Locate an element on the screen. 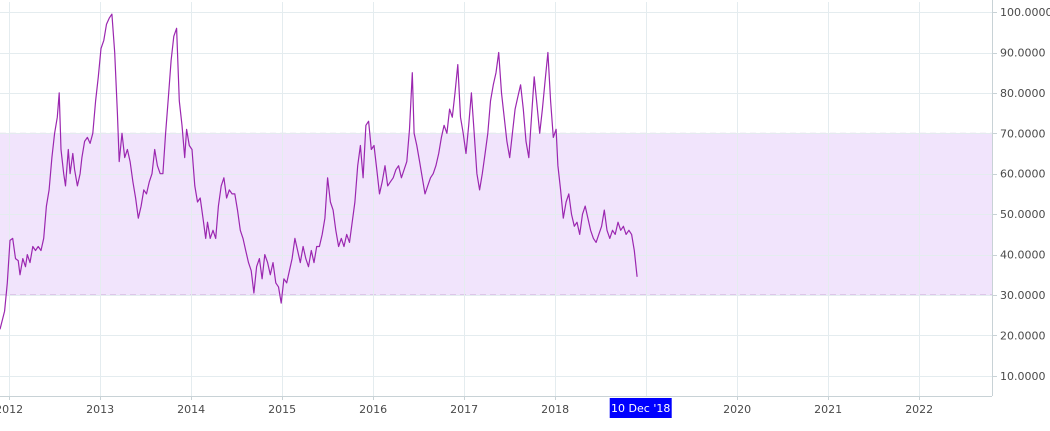 This screenshot has height=431, width=1050. x-tick-label: 2015 is located at coordinates (282, 409).